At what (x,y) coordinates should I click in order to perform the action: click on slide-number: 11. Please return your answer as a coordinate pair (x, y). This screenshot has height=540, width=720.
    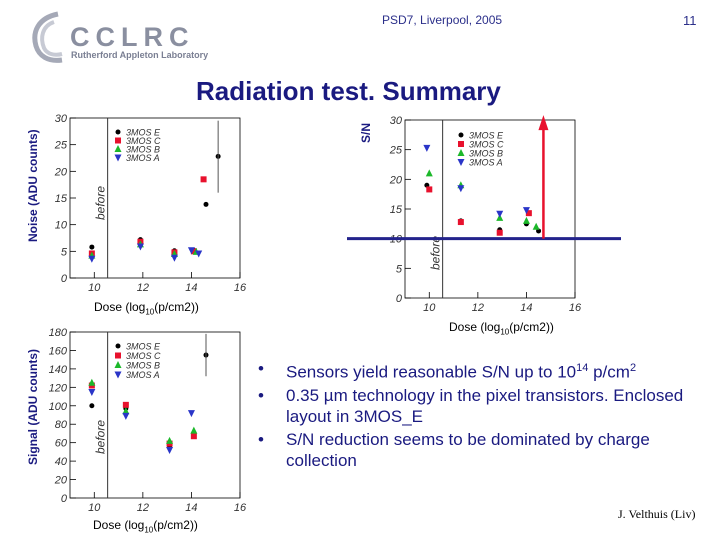
    Looking at the image, I should click on (690, 20).